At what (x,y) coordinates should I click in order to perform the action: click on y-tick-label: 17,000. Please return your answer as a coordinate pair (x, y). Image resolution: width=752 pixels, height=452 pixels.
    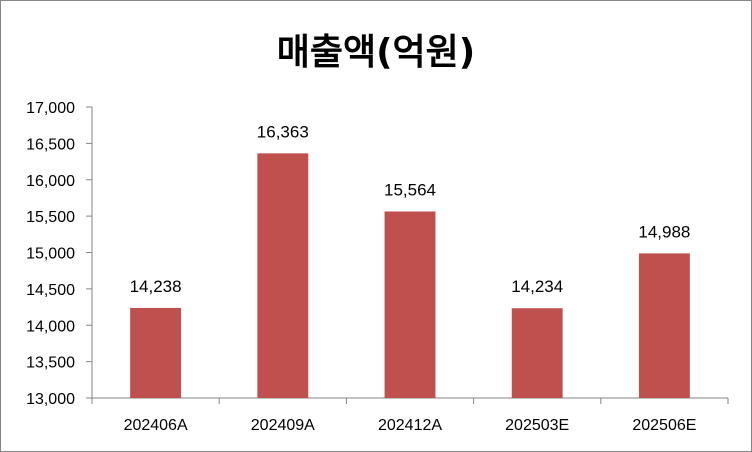
    Looking at the image, I should click on (50, 108).